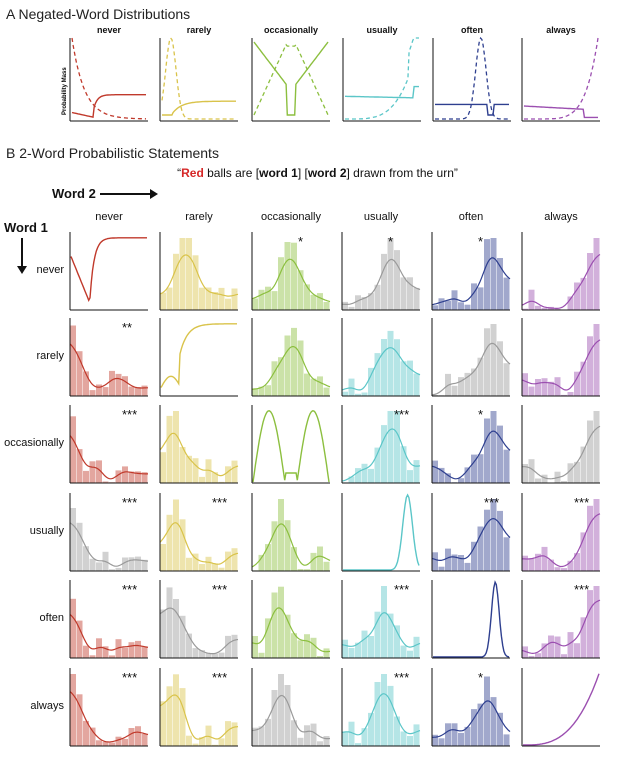 Image resolution: width=635 pixels, height=771 pixels. Describe the element at coordinates (381, 217) in the screenshot. I see `panel-b-column-header-usually: usually` at that location.